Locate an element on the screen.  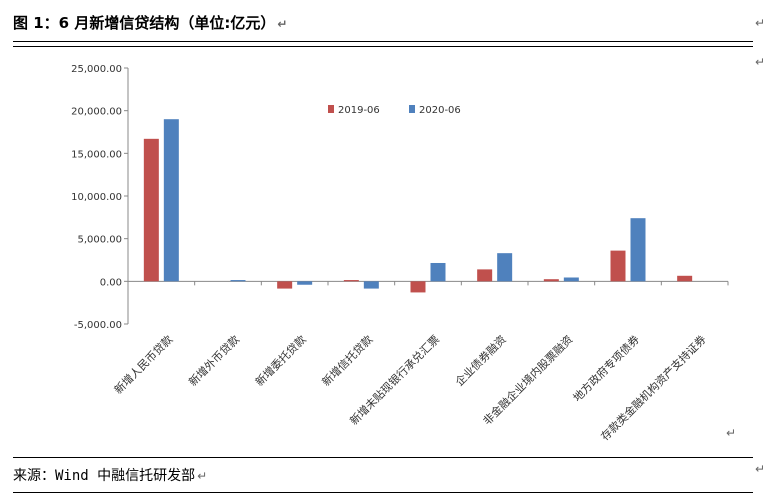
y-tick-label: 15,000.00 is located at coordinates (96, 154).